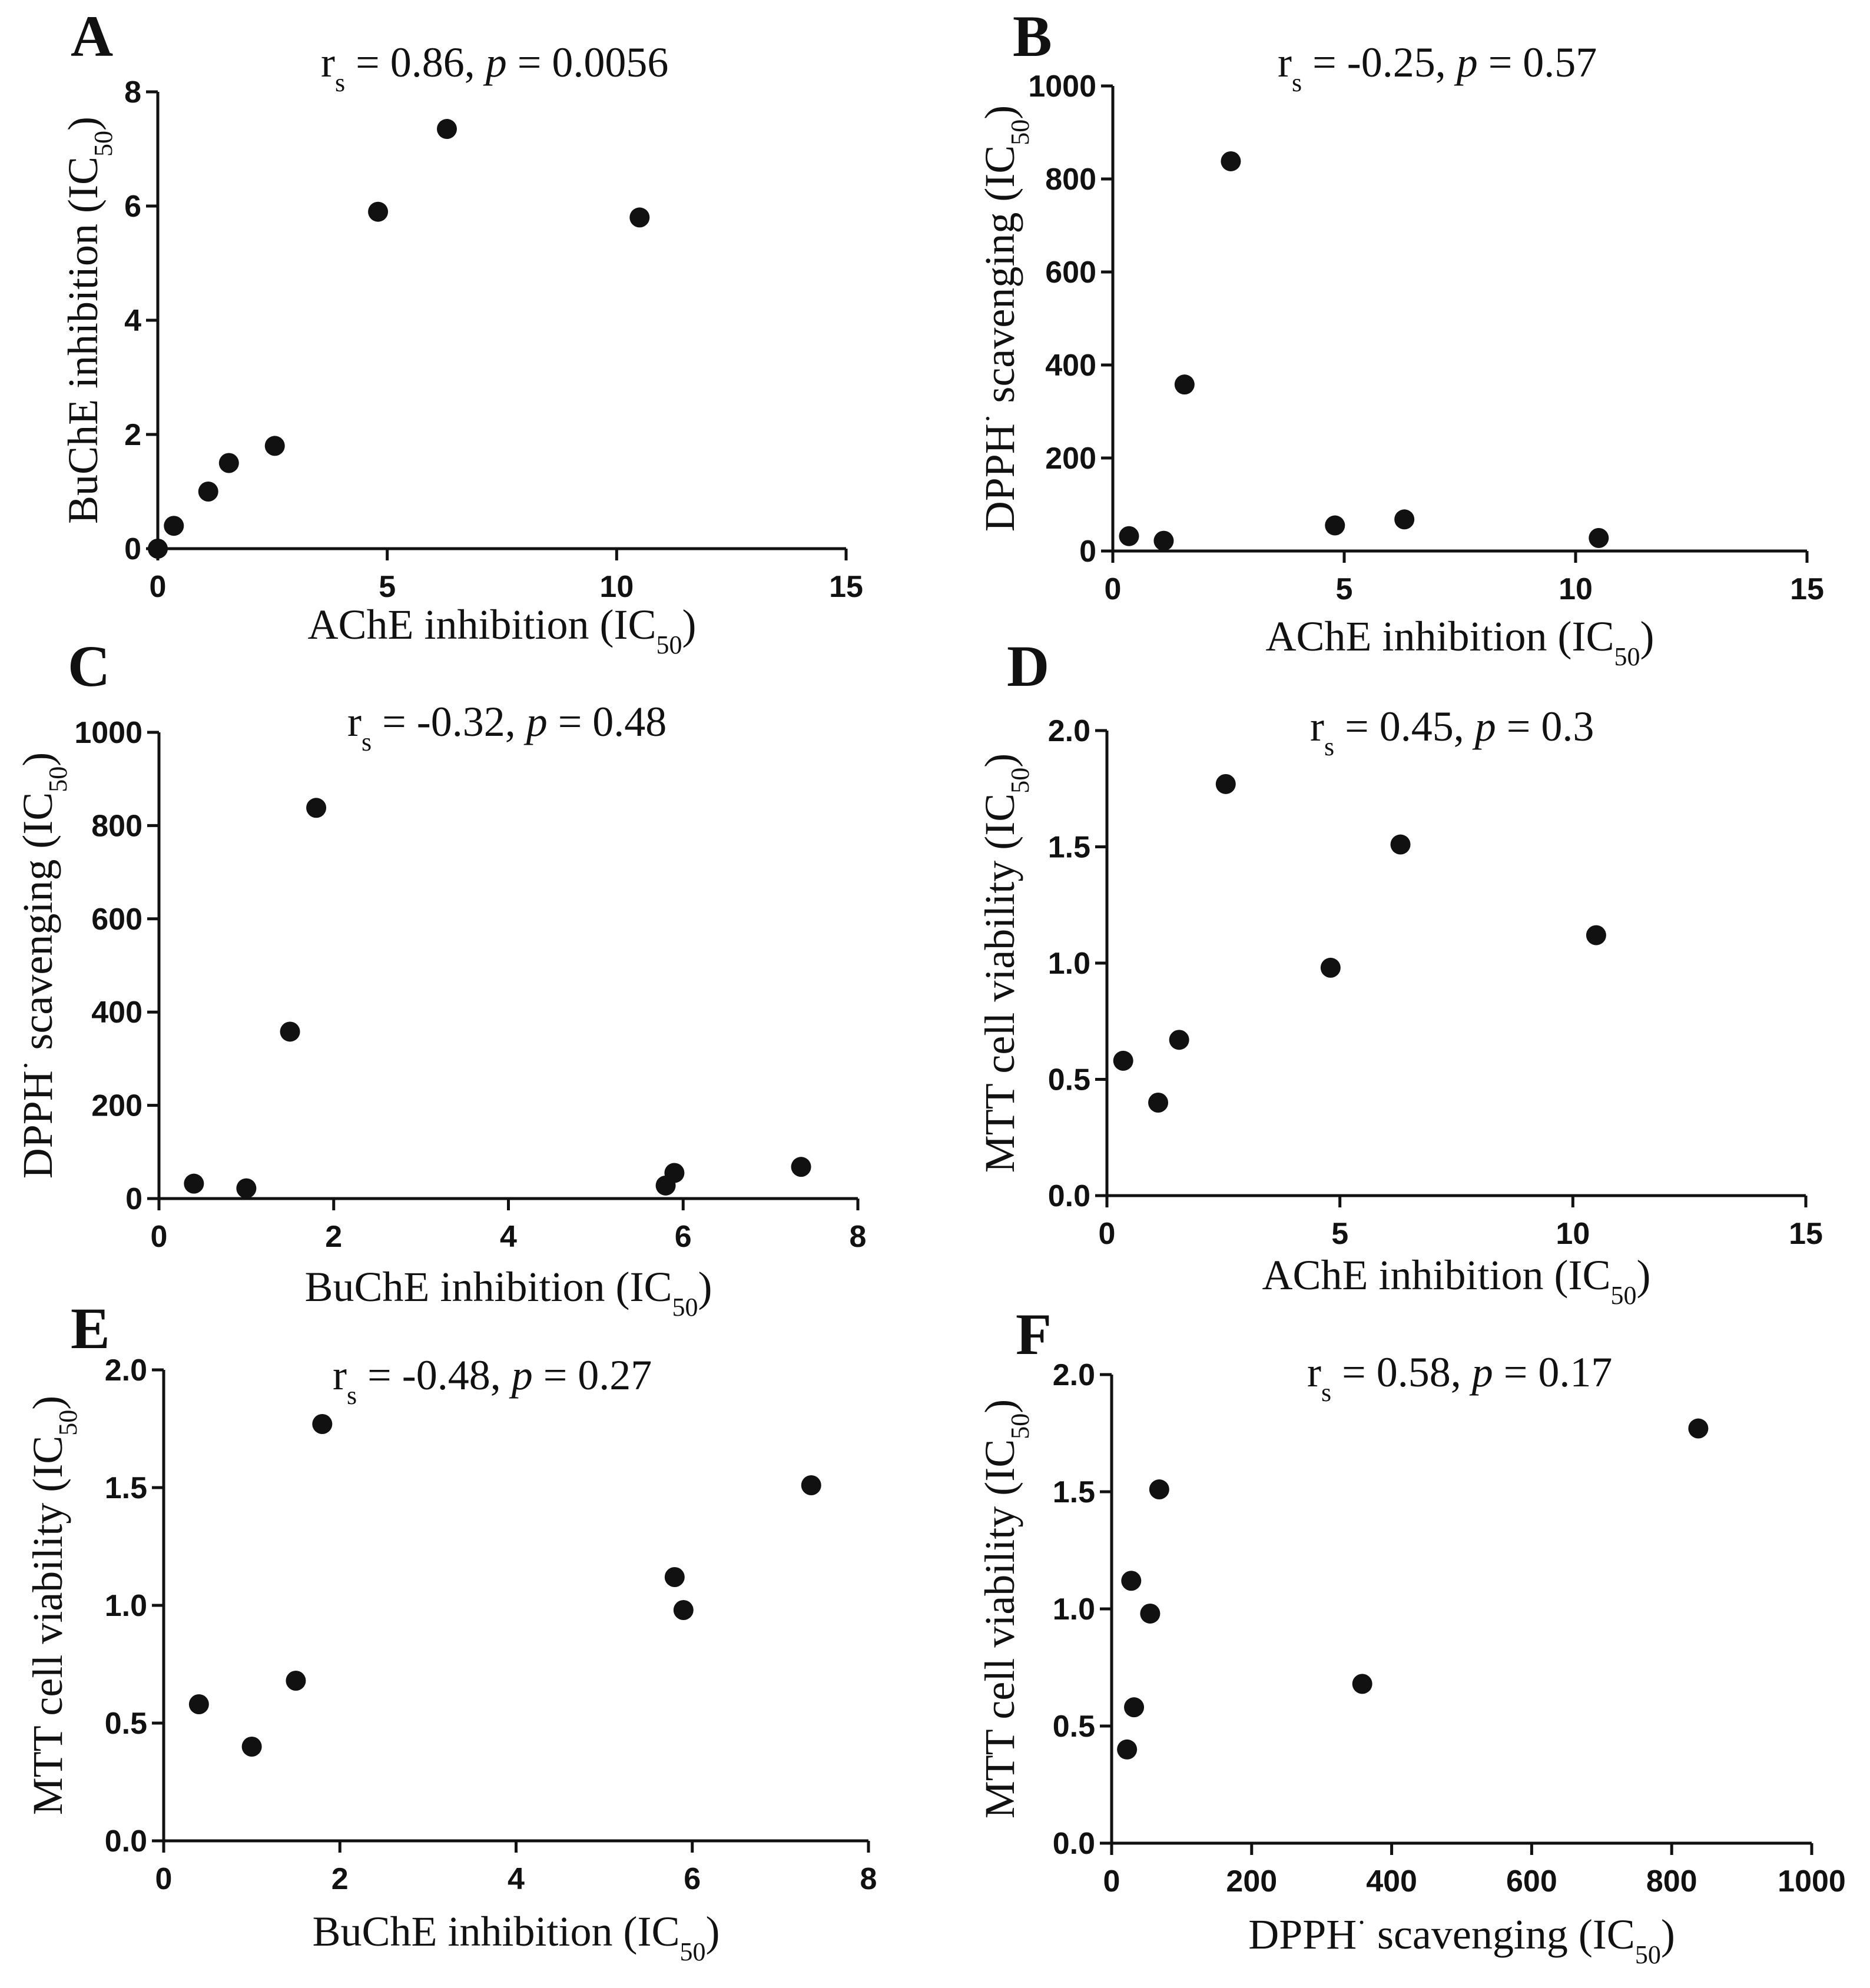 This screenshot has height=1988, width=1870. I want to click on y-tick-label: 800, so click(1070, 179).